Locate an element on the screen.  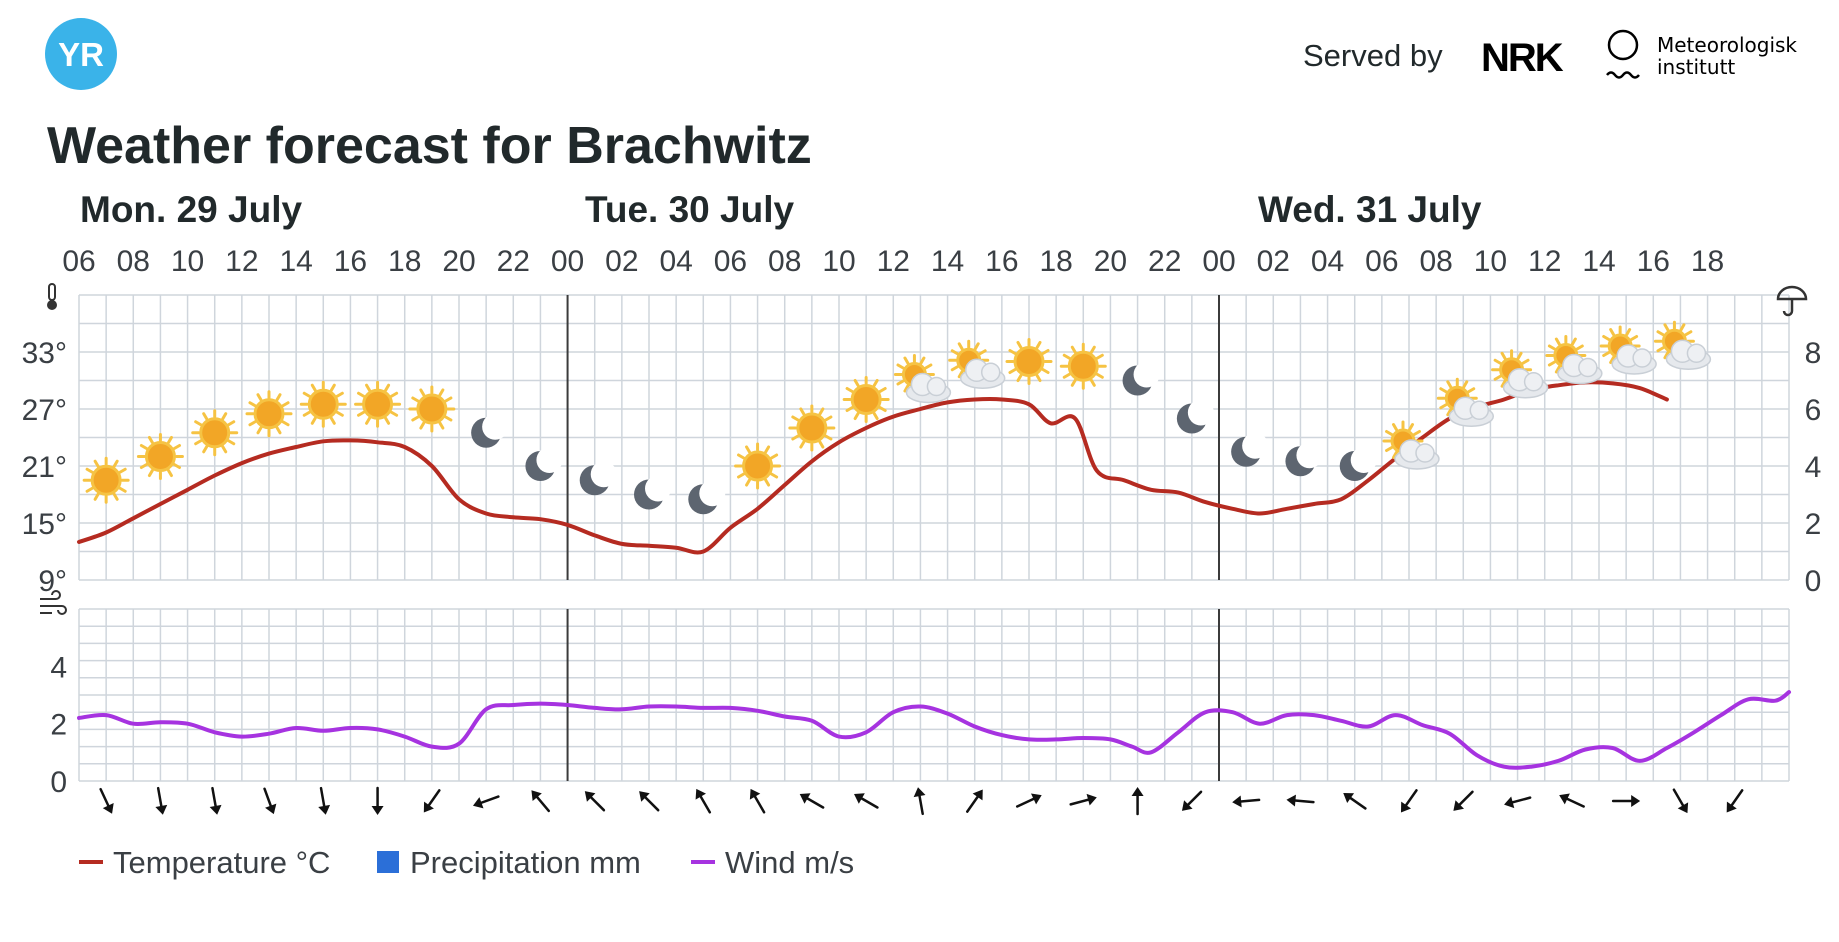
met-institute-logo: Meteorologisk institutt is located at coordinates (1701, 54).